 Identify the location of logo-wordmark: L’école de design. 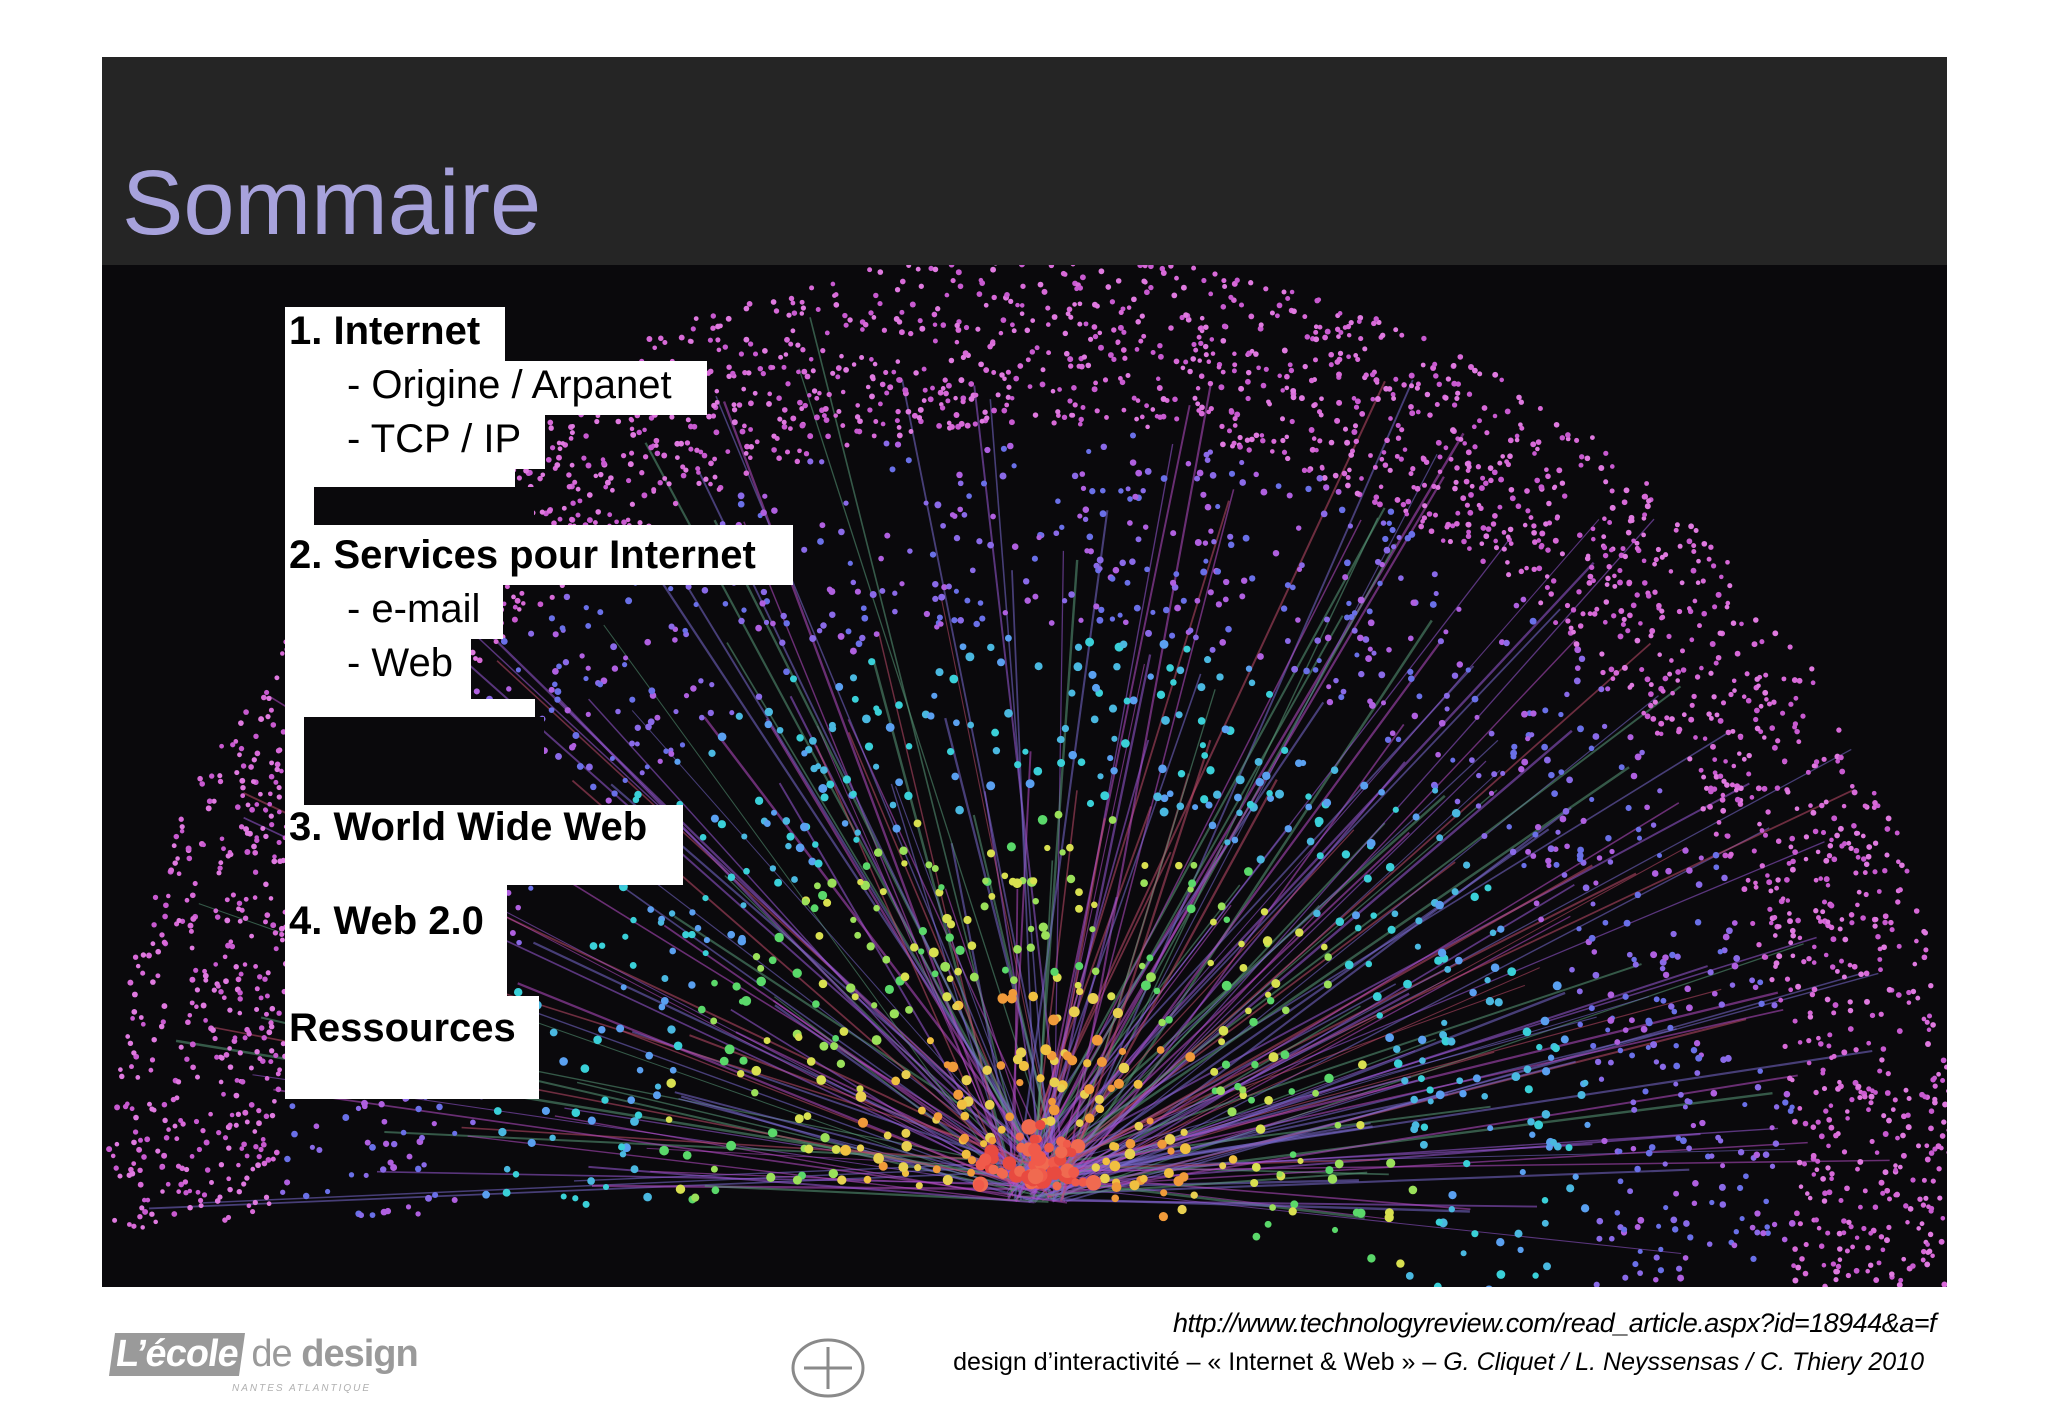
(263, 1354).